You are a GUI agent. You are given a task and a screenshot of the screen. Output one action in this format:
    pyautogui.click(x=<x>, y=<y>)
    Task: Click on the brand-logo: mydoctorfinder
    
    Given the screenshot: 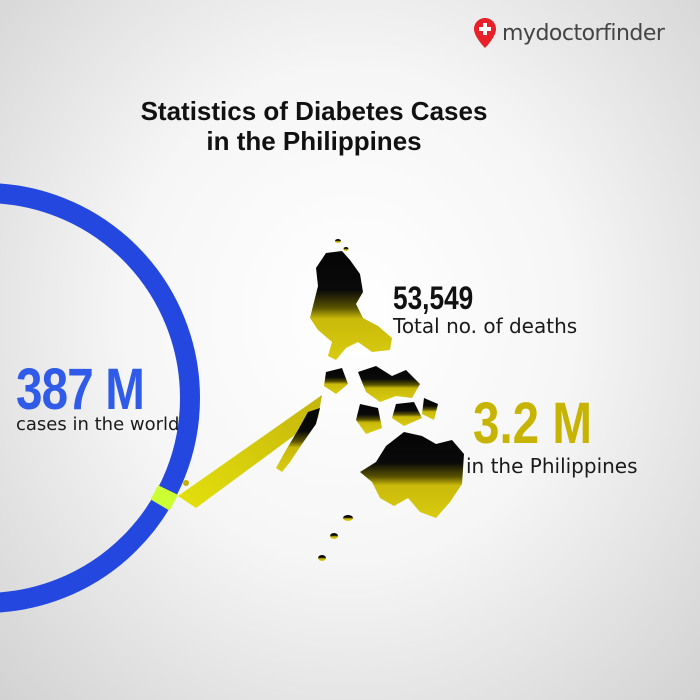 What is the action you would take?
    pyautogui.click(x=569, y=33)
    